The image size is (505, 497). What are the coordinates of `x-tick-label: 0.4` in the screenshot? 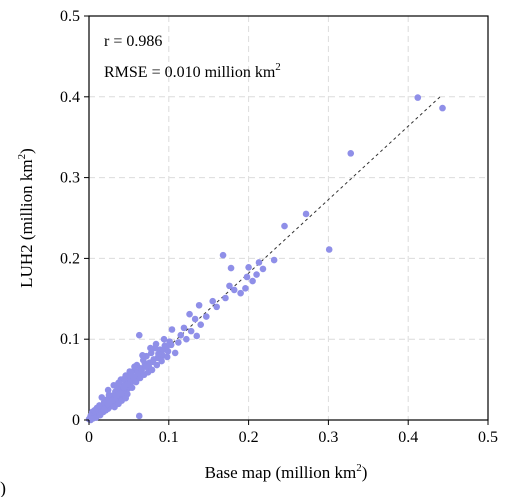 It's located at (408, 437).